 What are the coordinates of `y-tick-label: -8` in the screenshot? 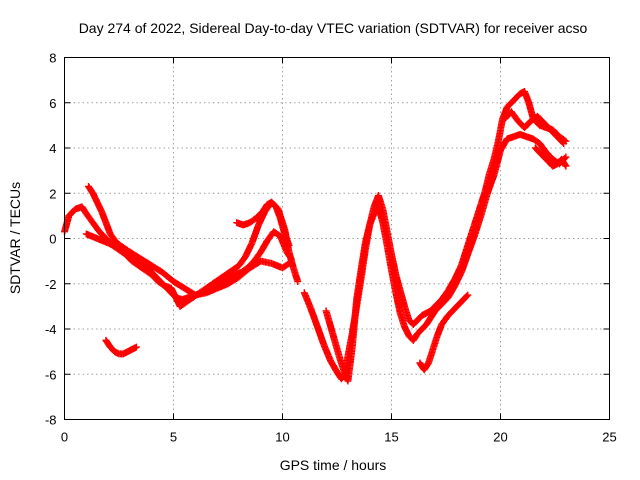 It's located at (51, 420).